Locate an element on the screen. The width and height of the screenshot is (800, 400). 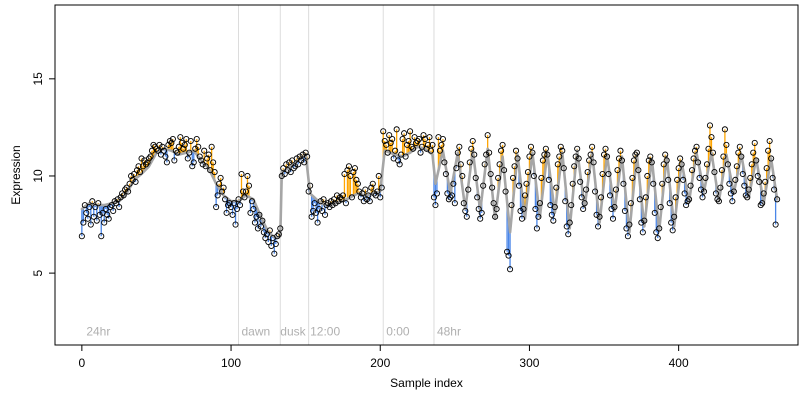
y-axis: 5 10 15 is located at coordinates (43, 174).